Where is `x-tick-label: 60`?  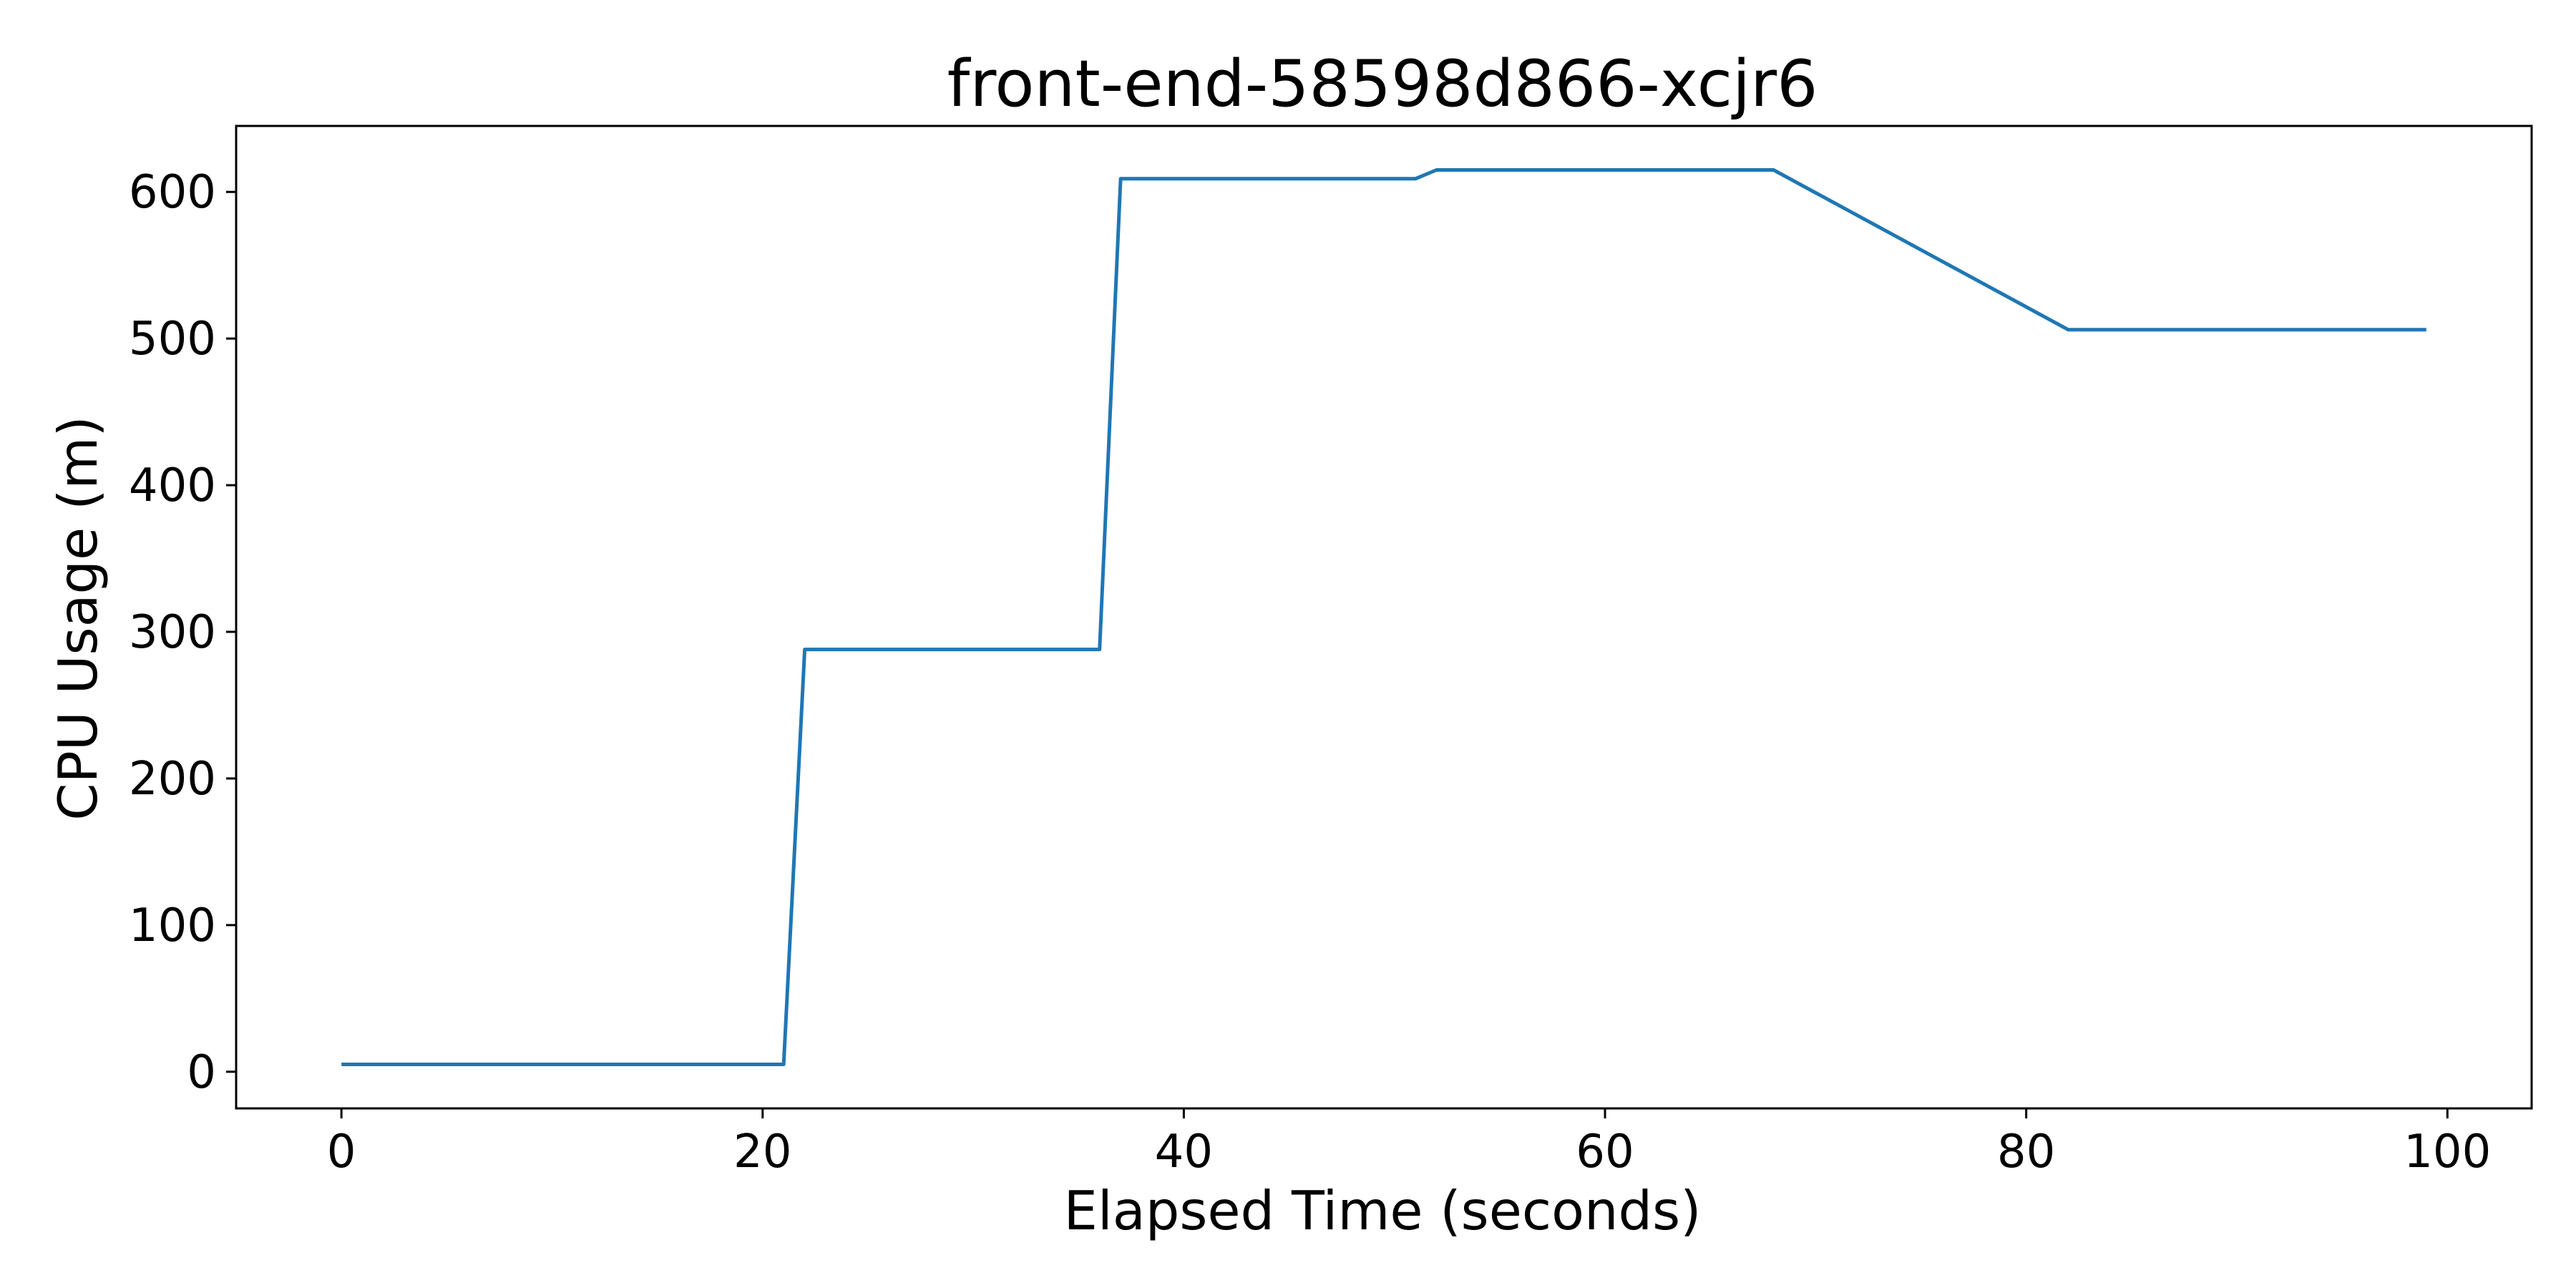 x-tick-label: 60 is located at coordinates (1605, 1152).